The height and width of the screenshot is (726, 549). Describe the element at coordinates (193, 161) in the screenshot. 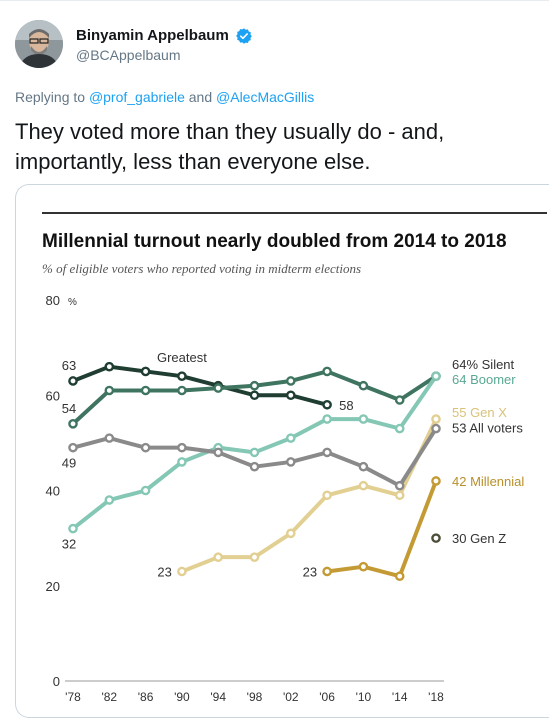

I see `tweet-text-line-2: importantly, less than everyone else.` at that location.